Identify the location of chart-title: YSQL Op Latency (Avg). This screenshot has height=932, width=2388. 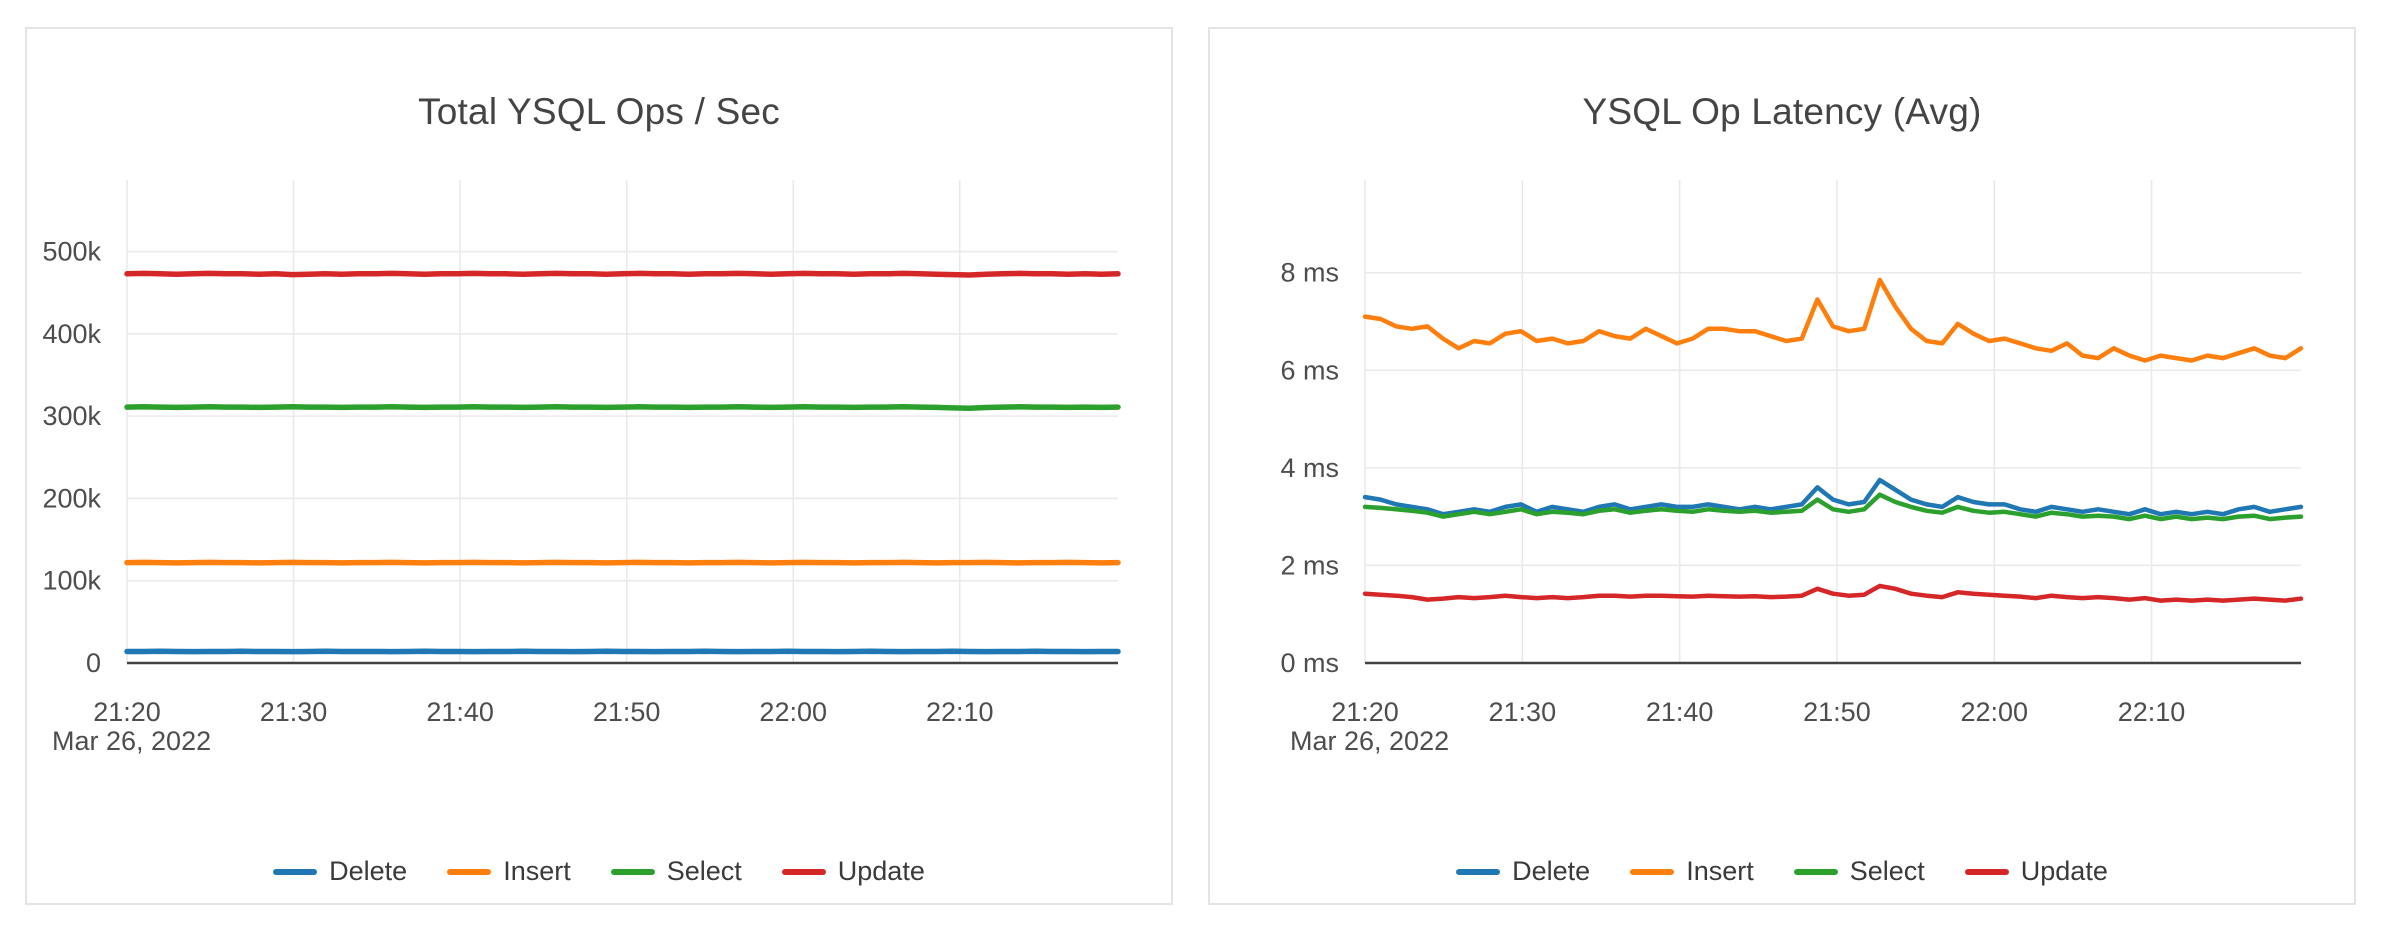
(1782, 111).